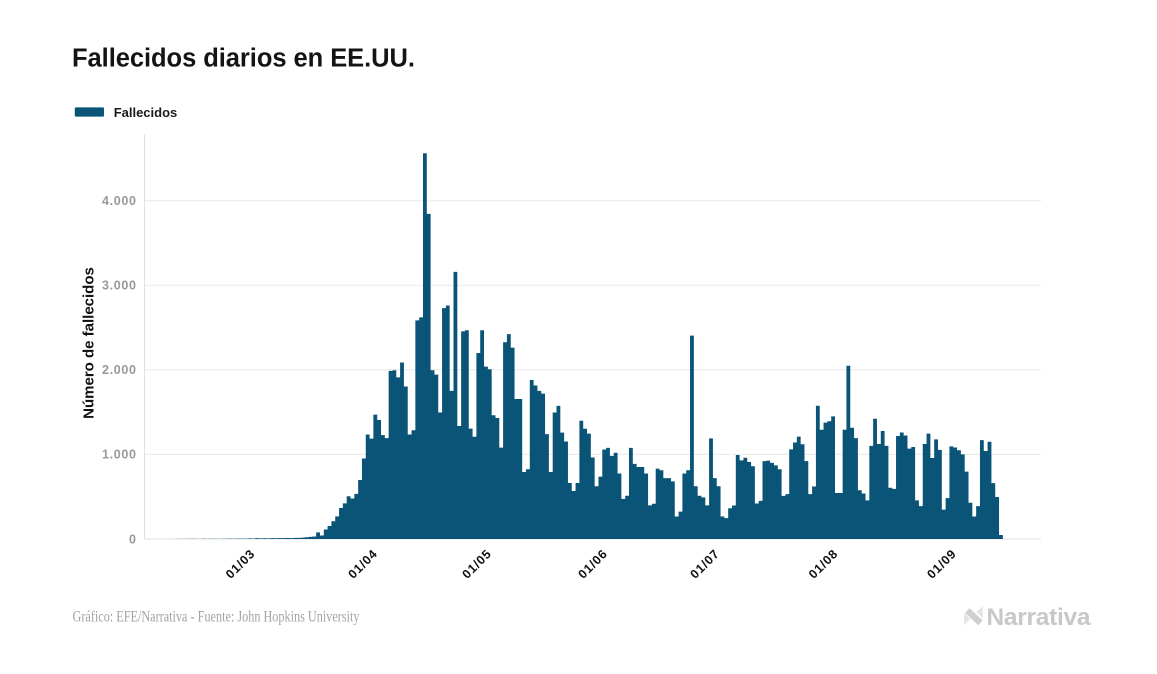  Describe the element at coordinates (119, 201) in the screenshot. I see `svg-text: 4.000` at that location.